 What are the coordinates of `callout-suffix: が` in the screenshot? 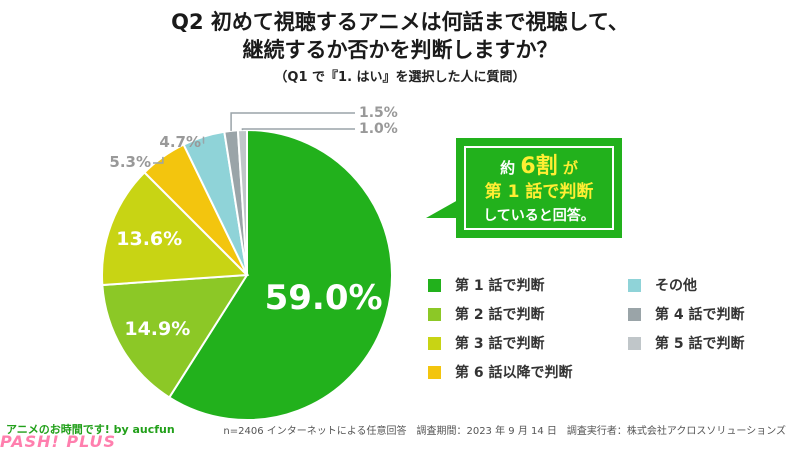 It's located at (570, 168).